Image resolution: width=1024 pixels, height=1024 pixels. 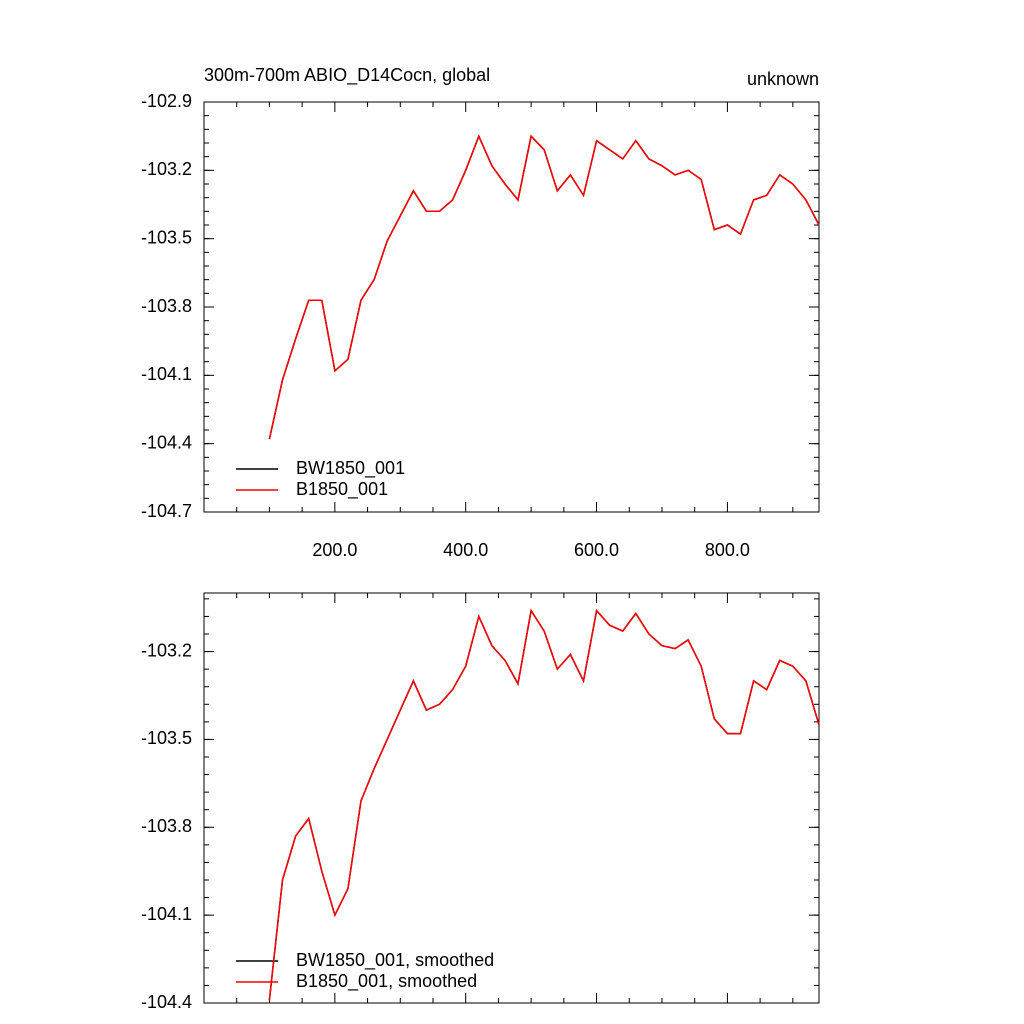 What do you see at coordinates (166, 101) in the screenshot?
I see `y-tick-label: -102.9` at bounding box center [166, 101].